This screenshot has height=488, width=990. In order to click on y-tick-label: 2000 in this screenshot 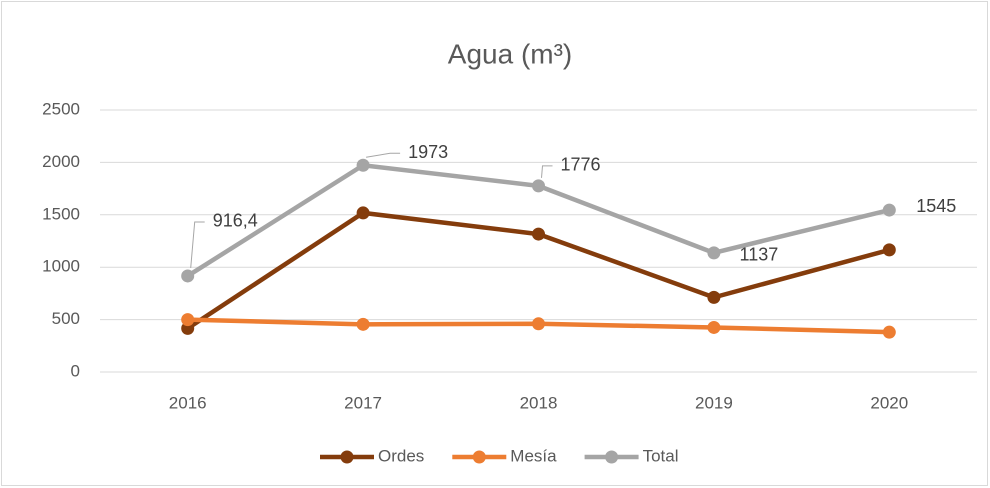, I will do `click(61, 161)`.